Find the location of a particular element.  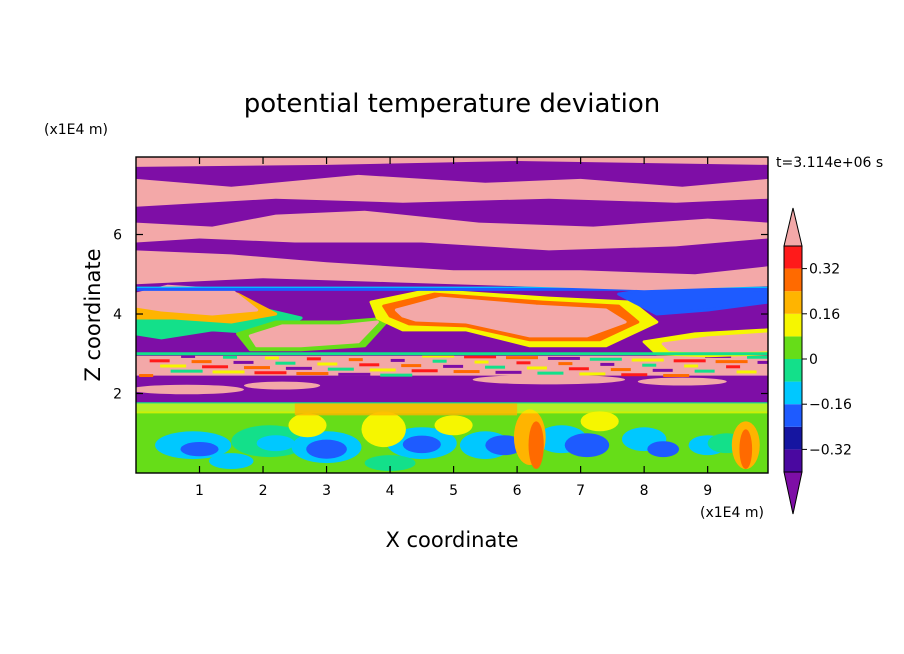

colorbar-tick-label: 0.32 is located at coordinates (824, 270).